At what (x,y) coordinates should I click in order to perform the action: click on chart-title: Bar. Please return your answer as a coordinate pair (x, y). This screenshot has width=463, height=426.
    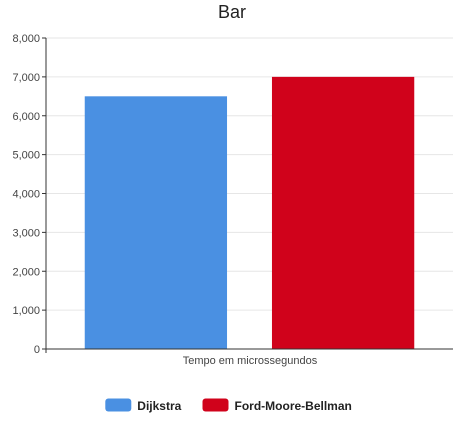
    Looking at the image, I should click on (232, 12).